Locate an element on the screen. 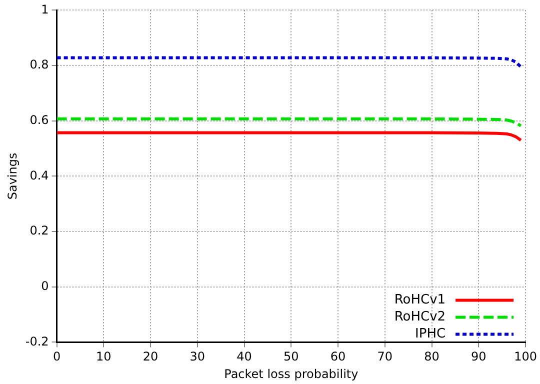  legend-label: RoHCv1 is located at coordinates (420, 300).